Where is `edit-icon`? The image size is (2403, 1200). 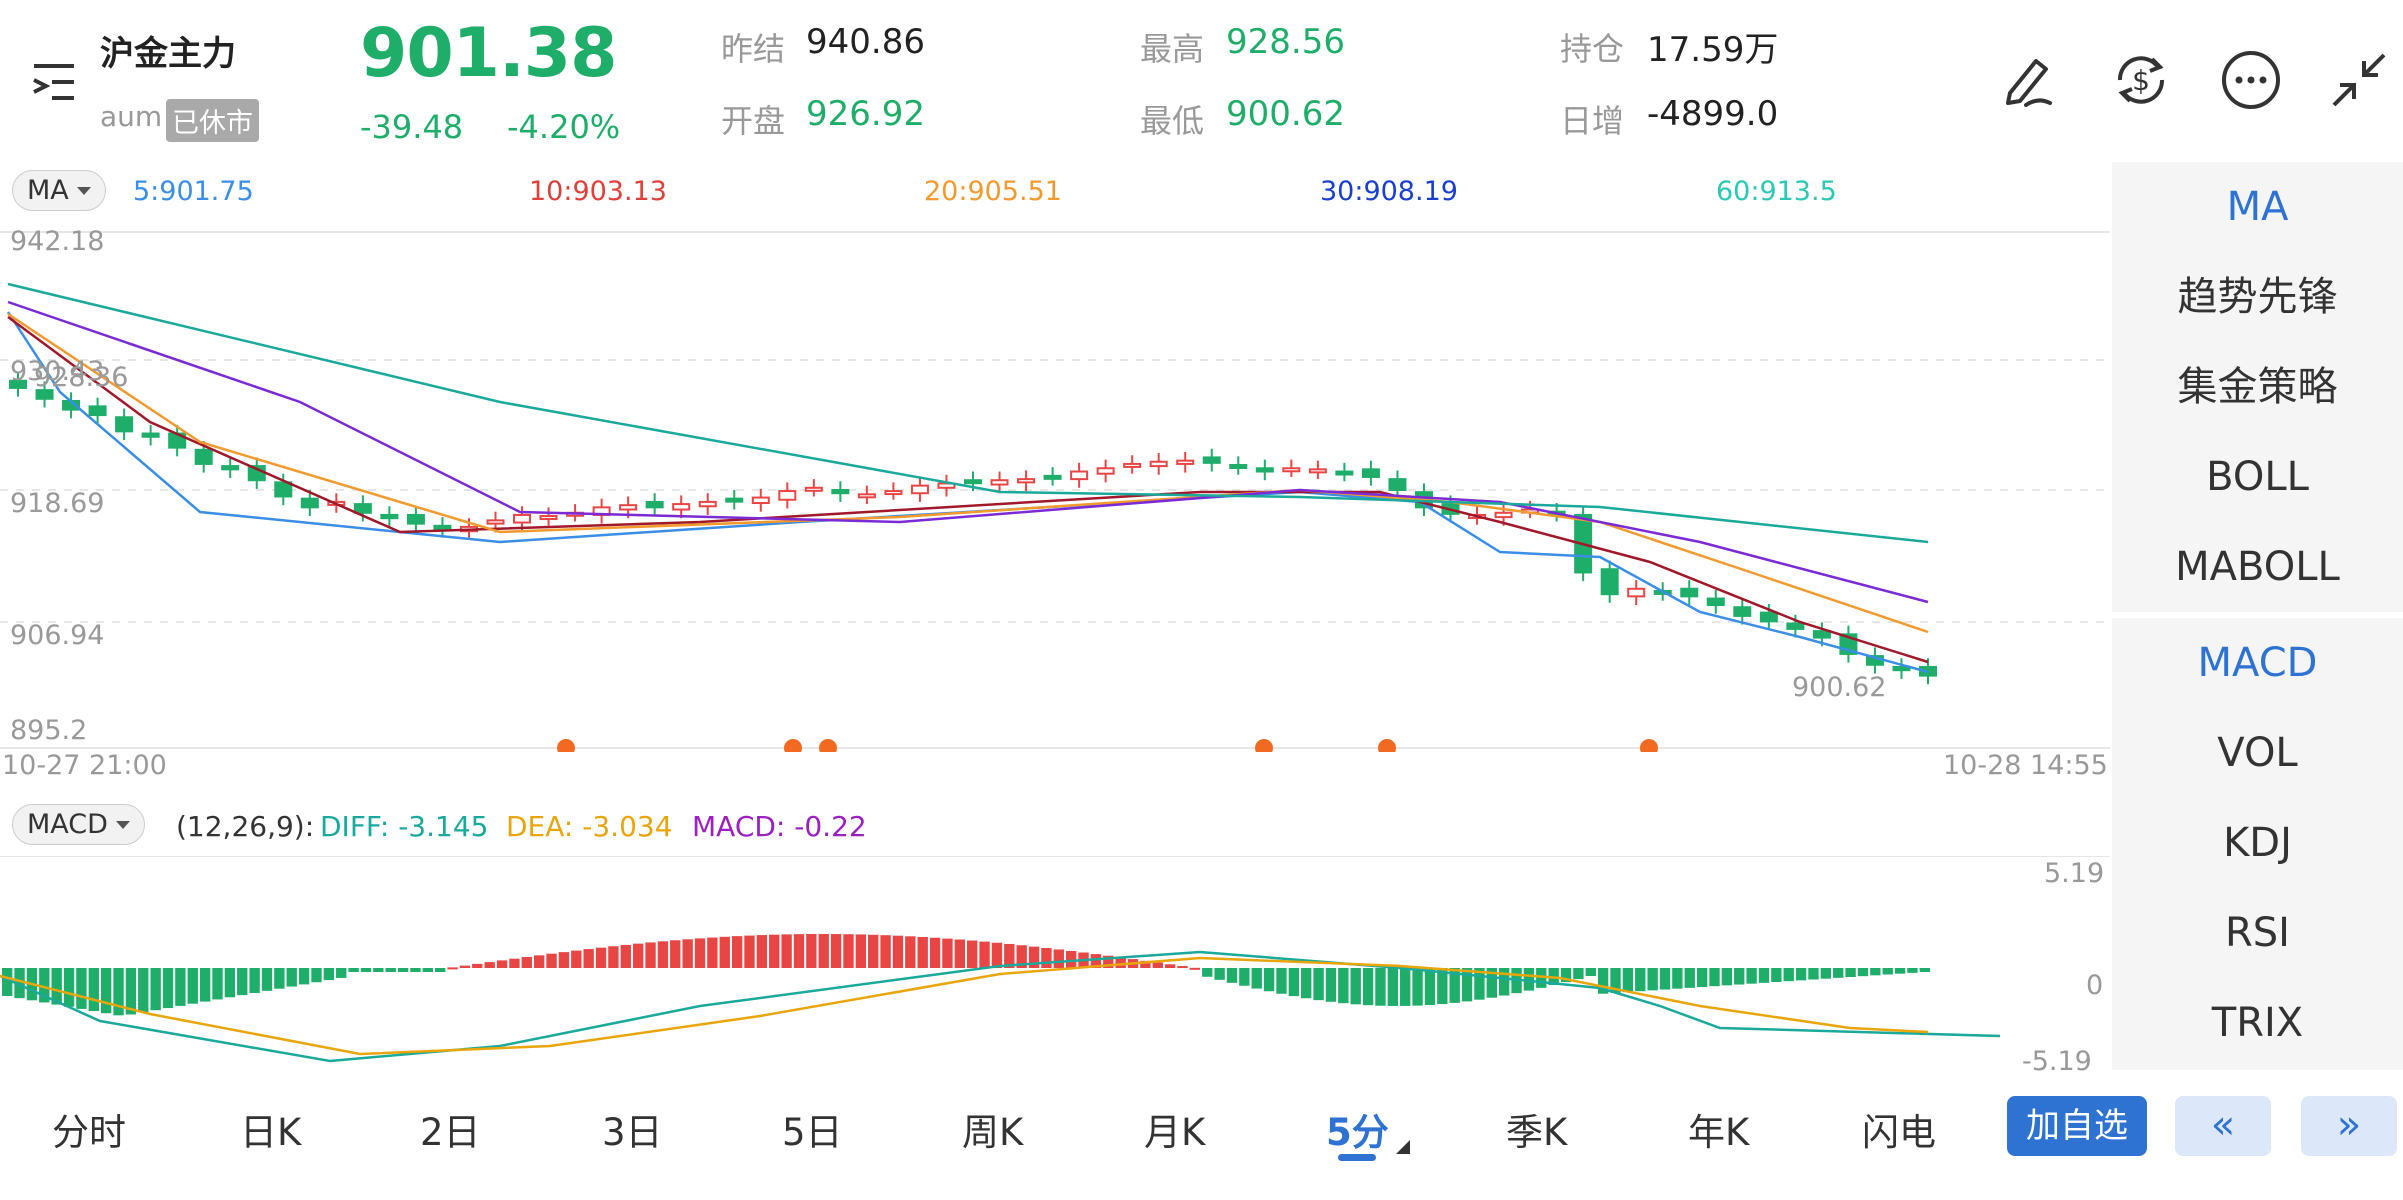
edit-icon is located at coordinates (2029, 80).